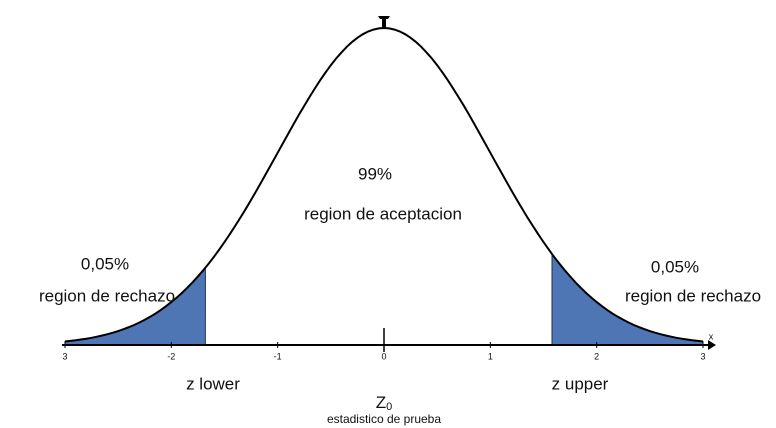  I want to click on axis-ticks: 3 -2 -1 0 1 2 3, so click(384, 351).